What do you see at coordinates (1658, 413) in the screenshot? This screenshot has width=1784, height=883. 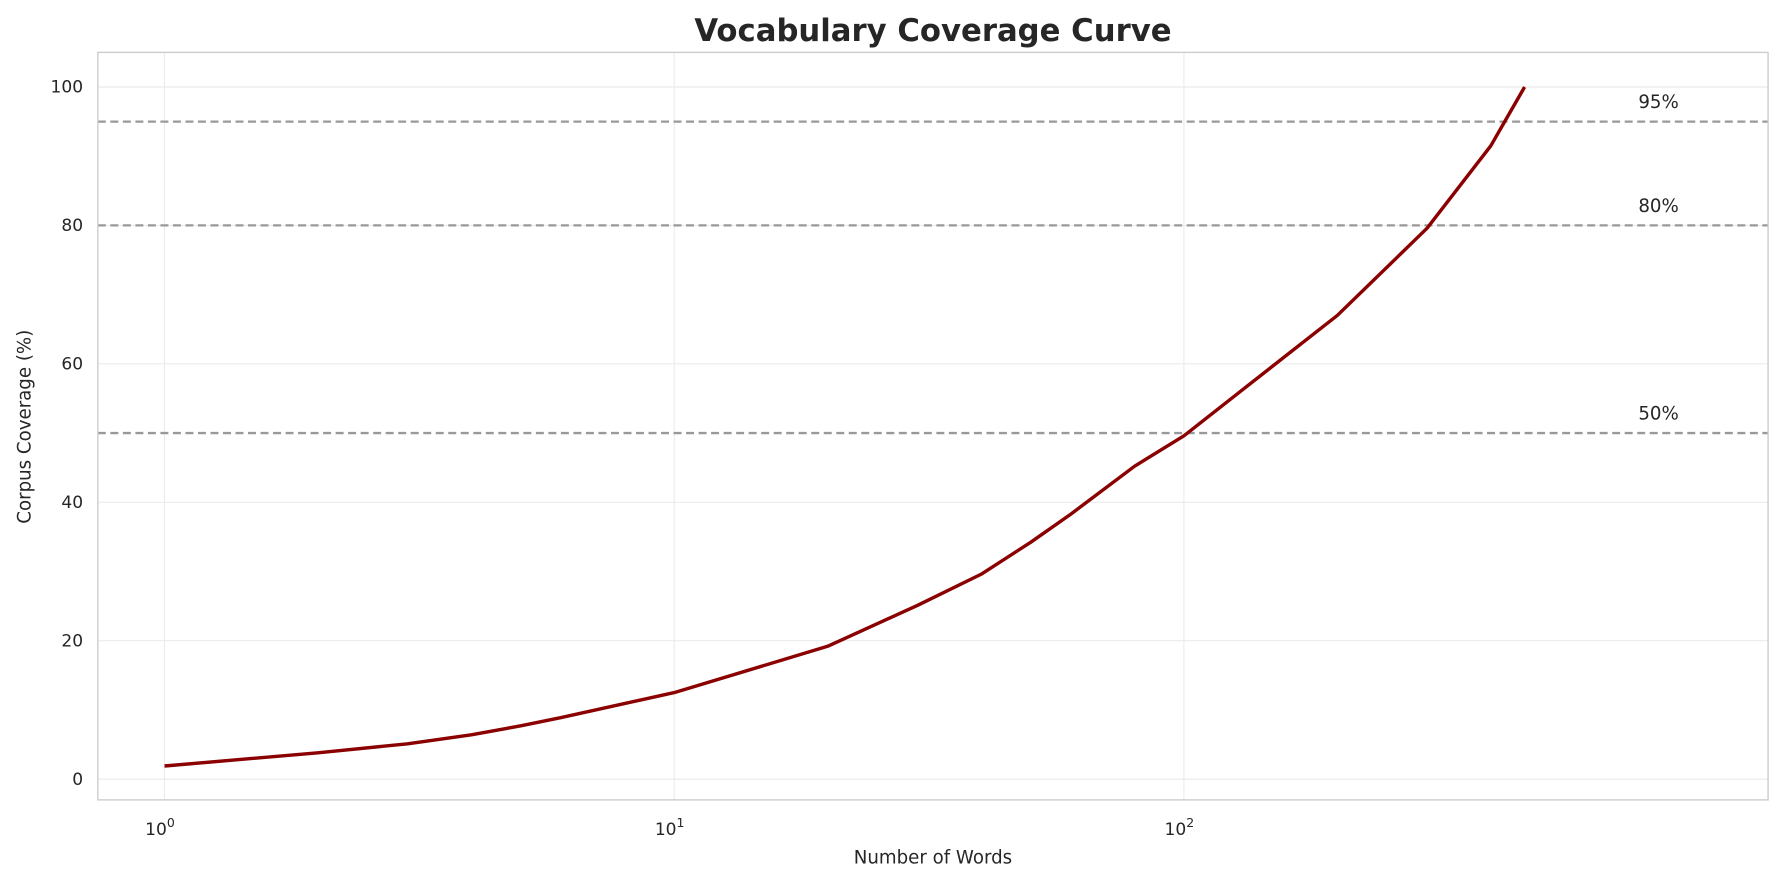 I see `reference-line-label: 50%` at bounding box center [1658, 413].